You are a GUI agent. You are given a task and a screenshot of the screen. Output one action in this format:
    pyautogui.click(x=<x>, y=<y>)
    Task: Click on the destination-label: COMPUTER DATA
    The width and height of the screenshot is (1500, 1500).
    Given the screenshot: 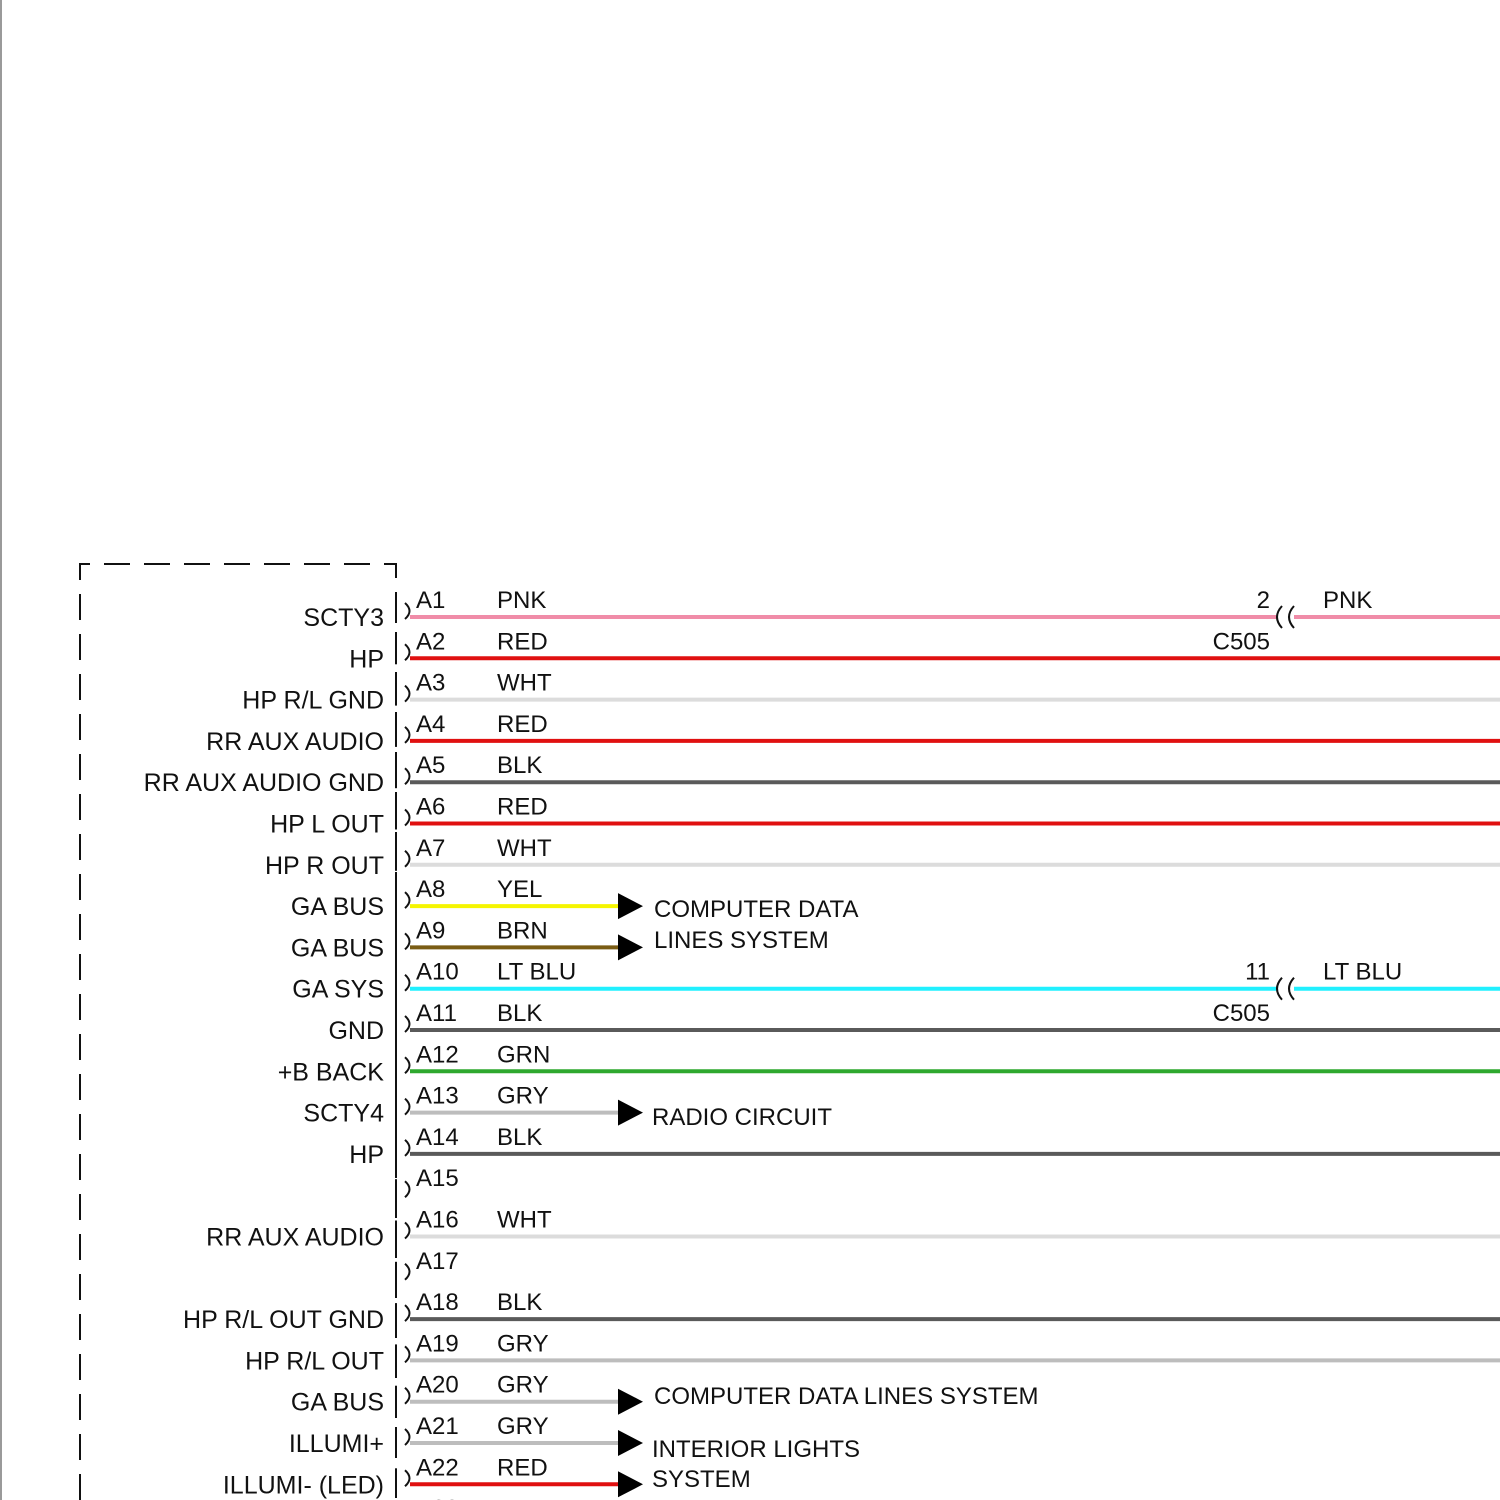 What is the action you would take?
    pyautogui.click(x=756, y=909)
    